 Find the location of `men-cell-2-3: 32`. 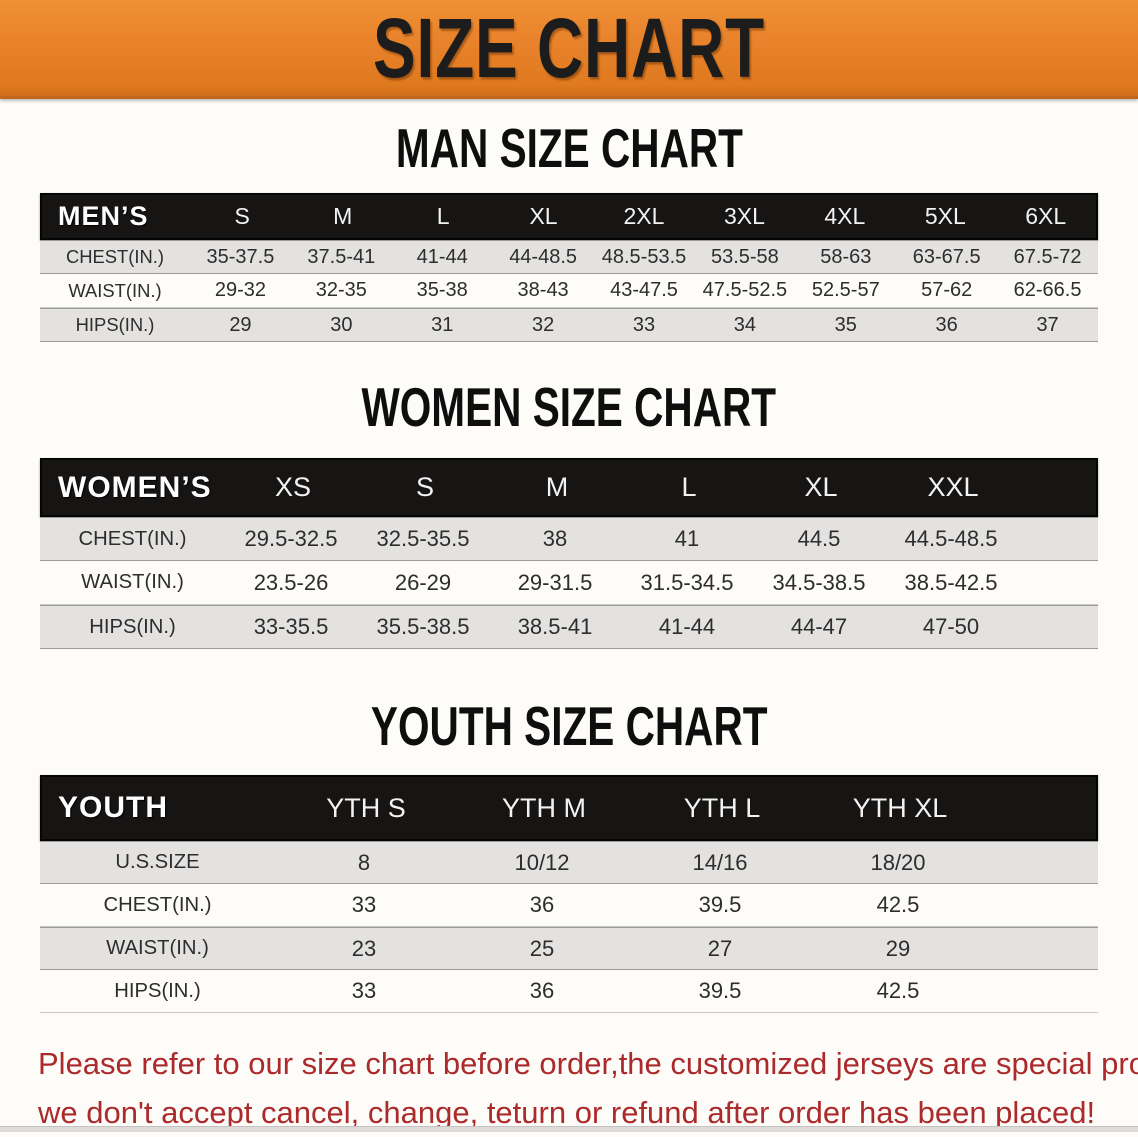

men-cell-2-3: 32 is located at coordinates (543, 324).